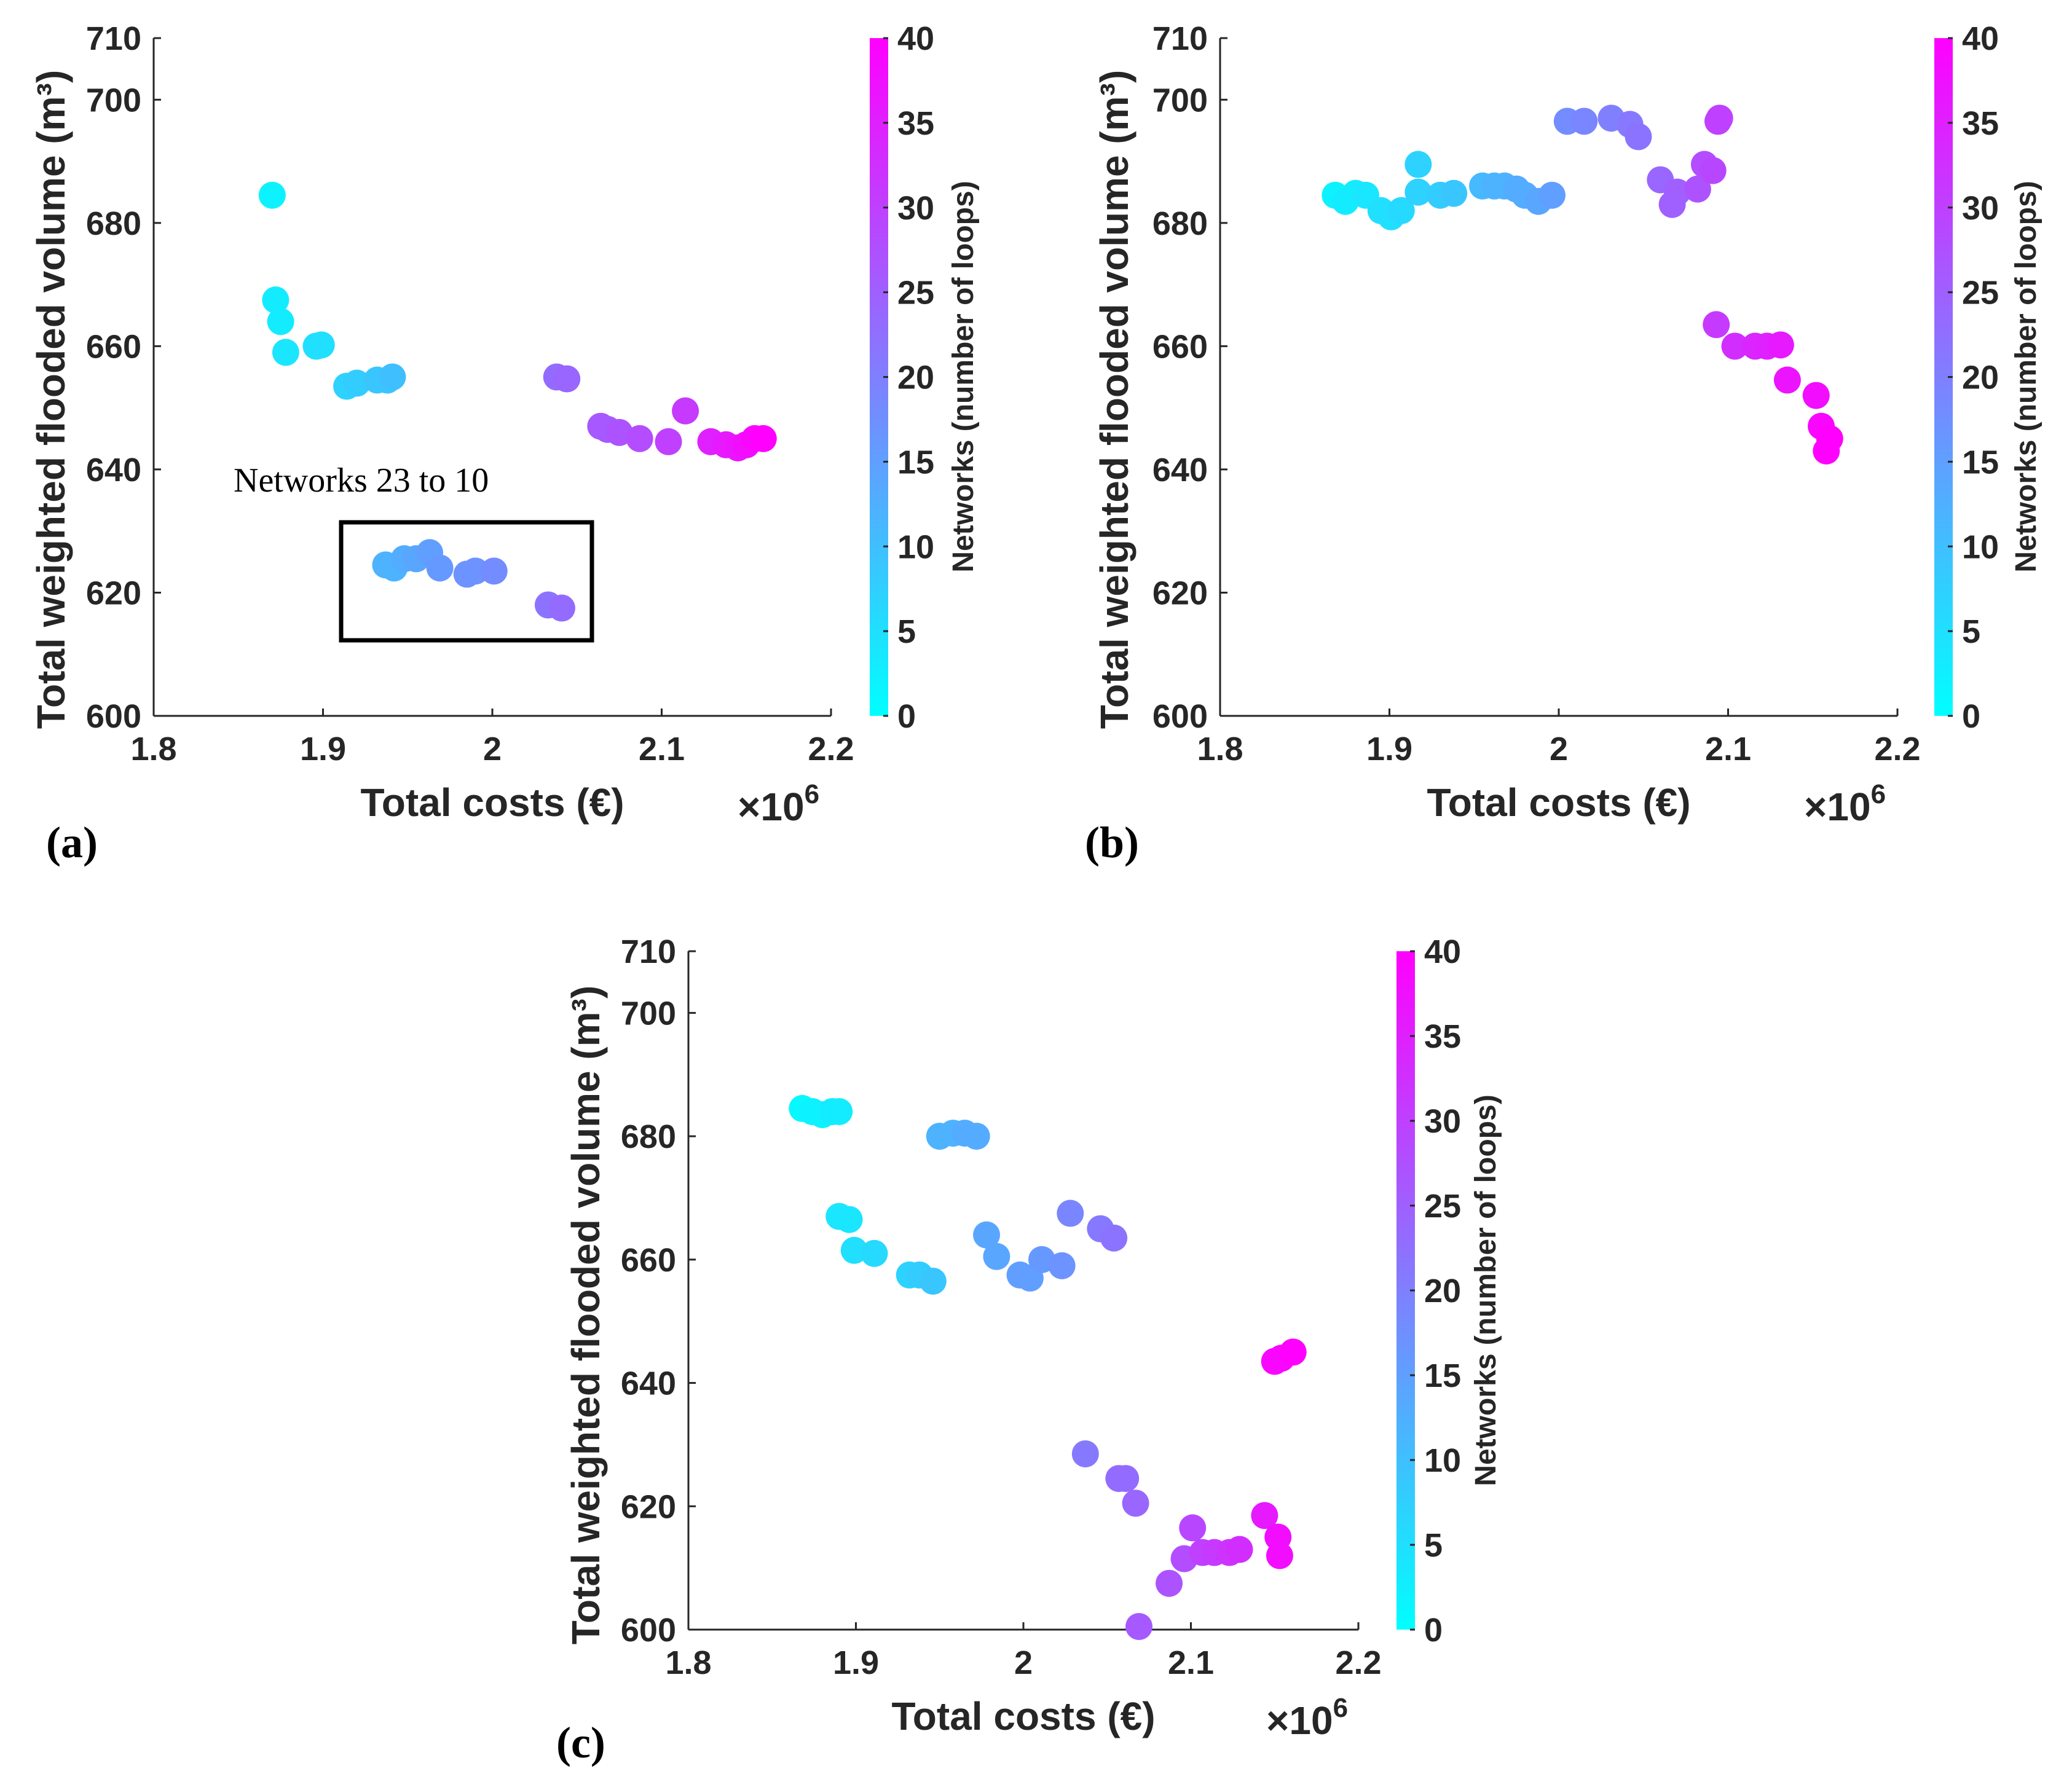  Describe the element at coordinates (124, 377) in the screenshot. I see `y-ticks: 600 620 640 660 680 700 710` at that location.